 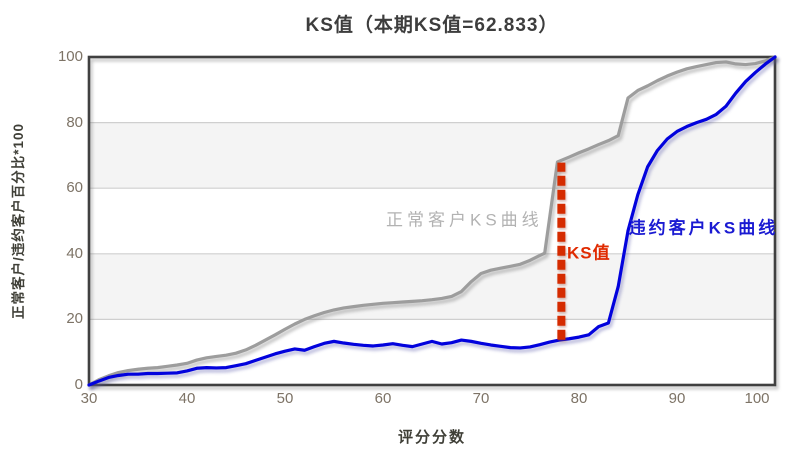 I want to click on y-tick-label: 100, so click(x=70, y=56).